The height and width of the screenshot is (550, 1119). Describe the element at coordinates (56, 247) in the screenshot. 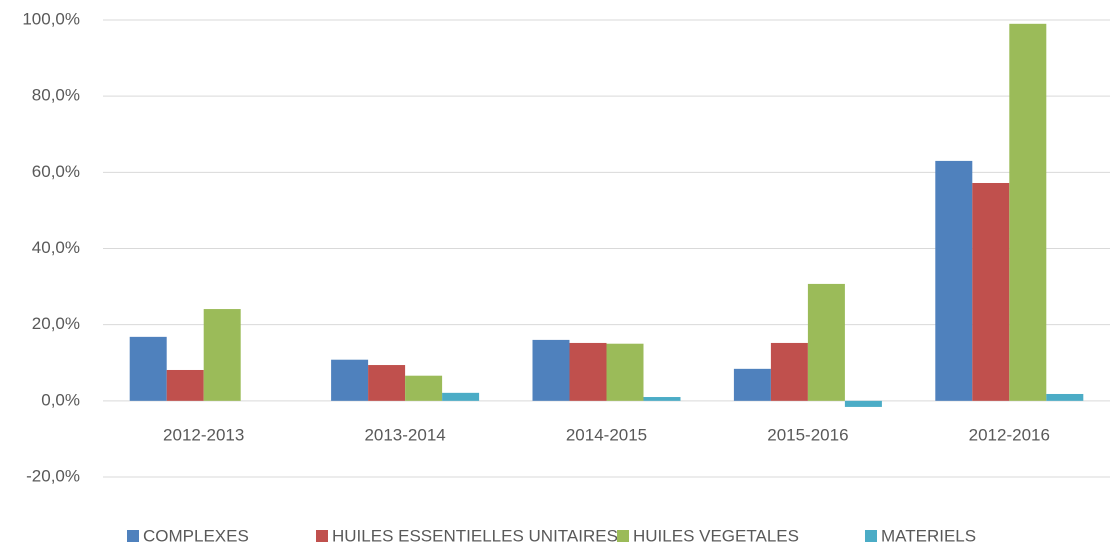

I see `y-tick-label: 40,0%` at that location.